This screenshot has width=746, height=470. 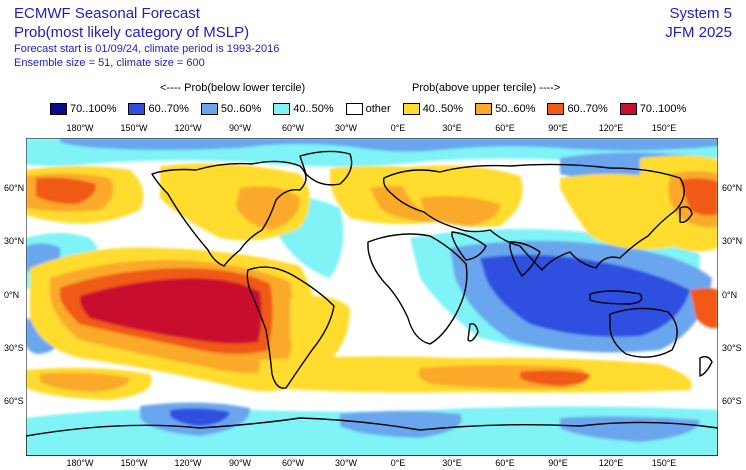 What do you see at coordinates (699, 197) in the screenshot?
I see `field-west-pacific-red` at bounding box center [699, 197].